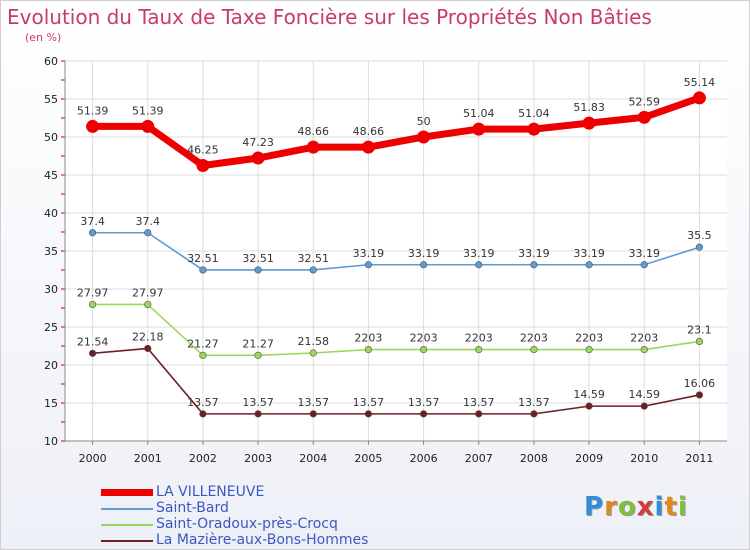 Image resolution: width=750 pixels, height=550 pixels. I want to click on x-tick-label-2000: 2000, so click(93, 458).